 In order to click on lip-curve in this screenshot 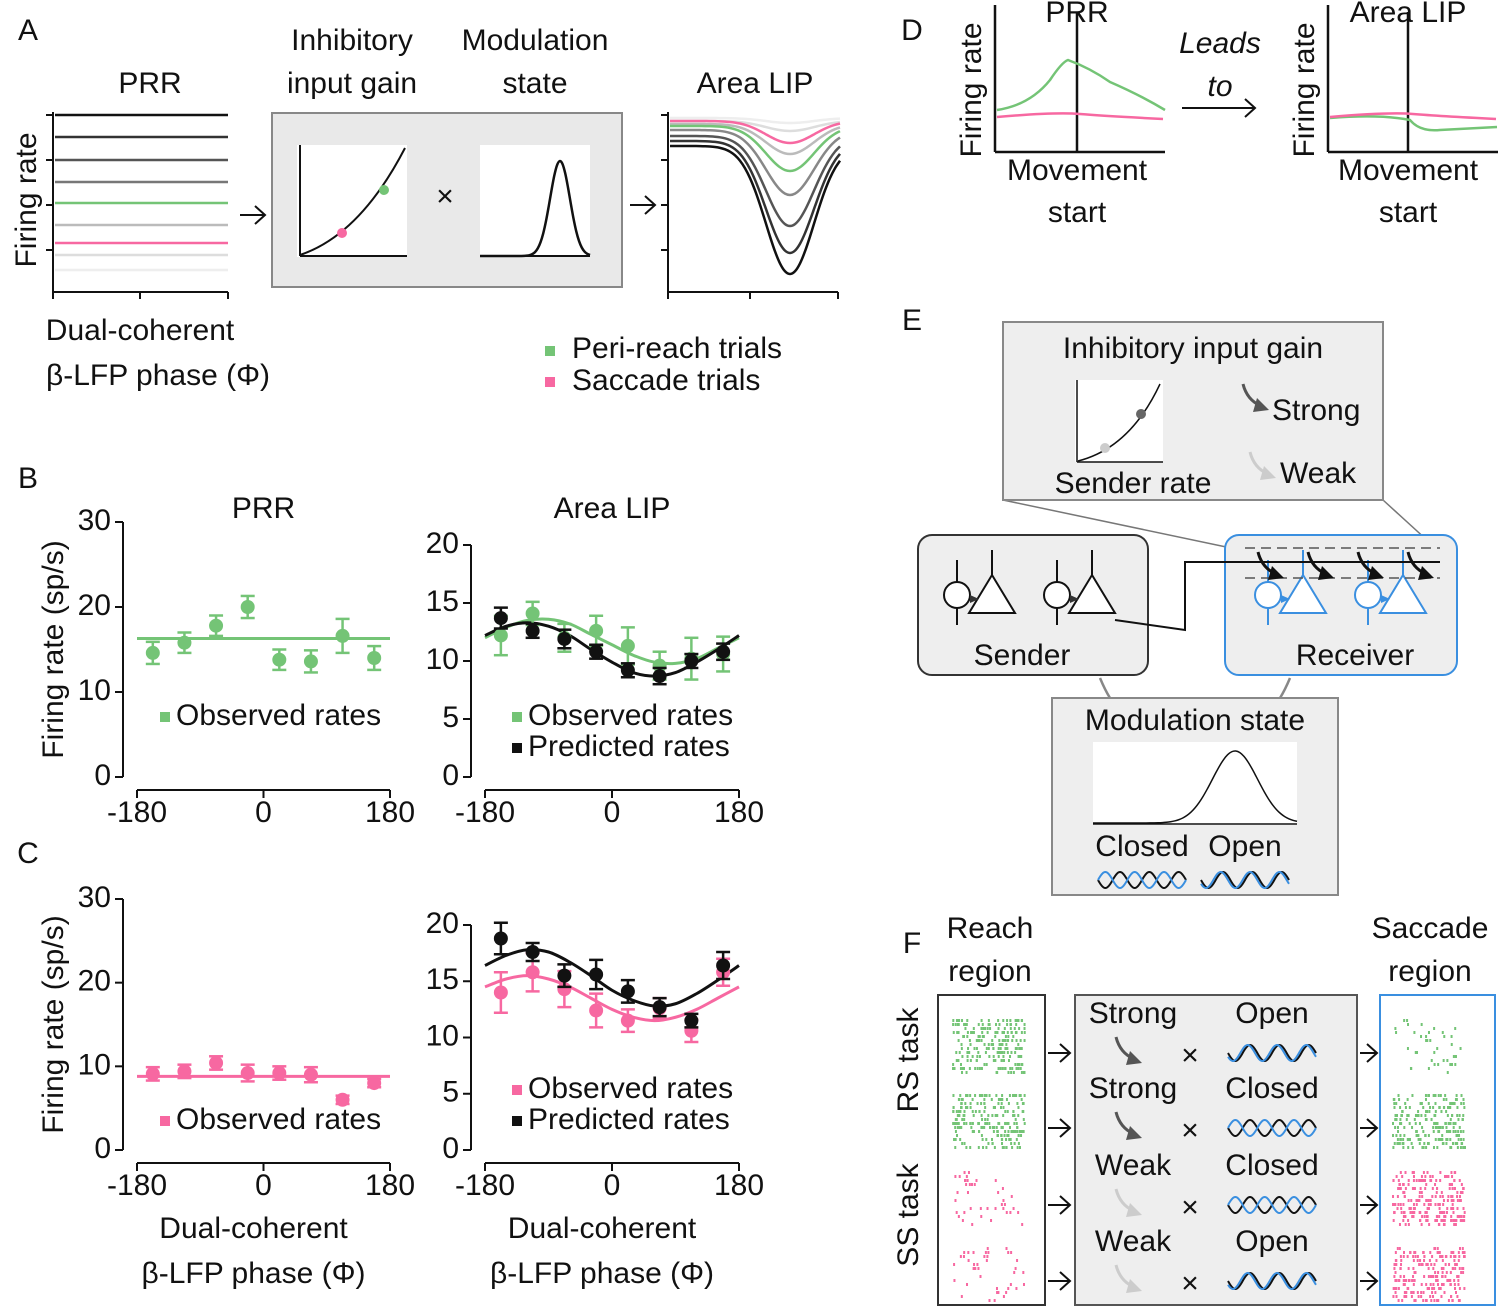, I will do `click(755, 162)`.